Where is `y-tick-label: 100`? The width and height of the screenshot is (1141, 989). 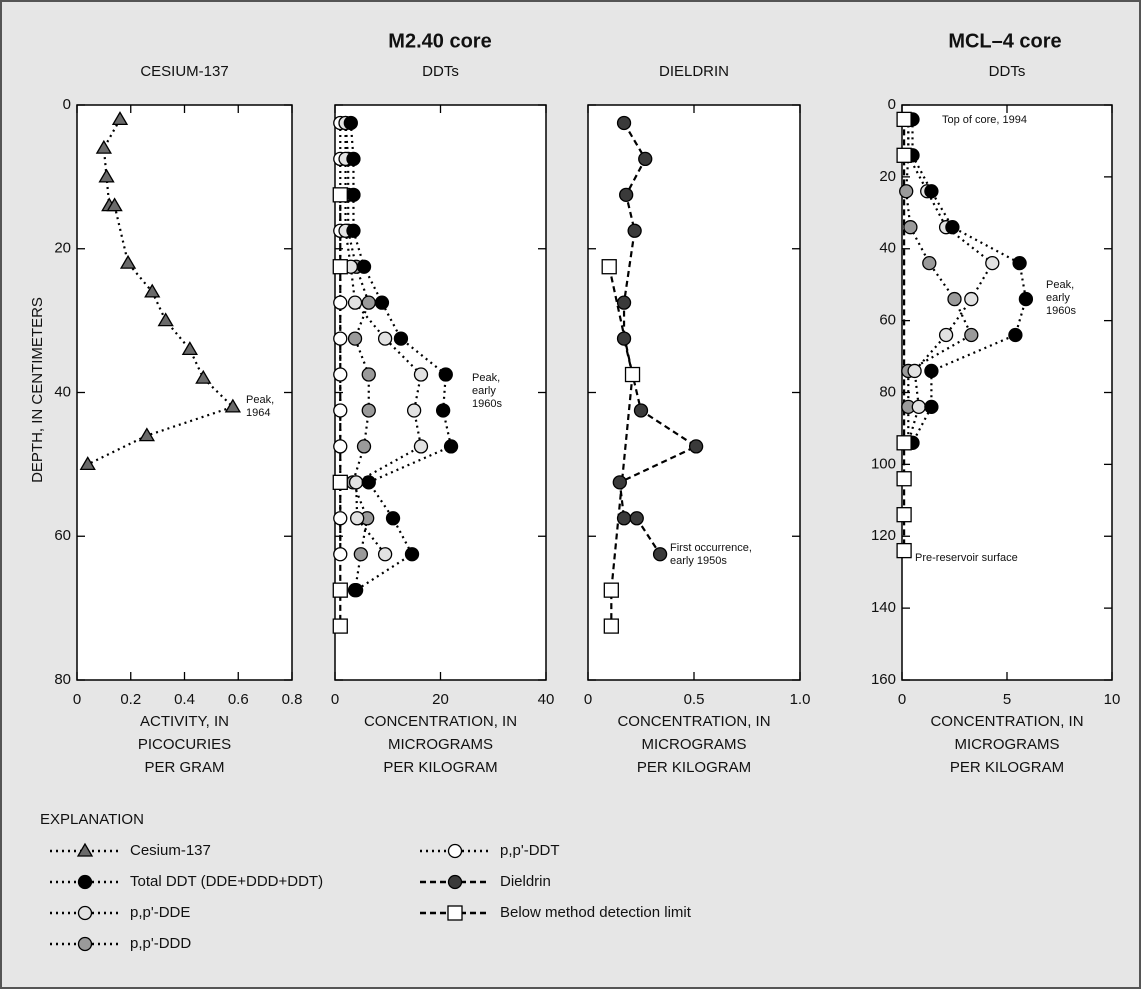 y-tick-label: 100 is located at coordinates (883, 463).